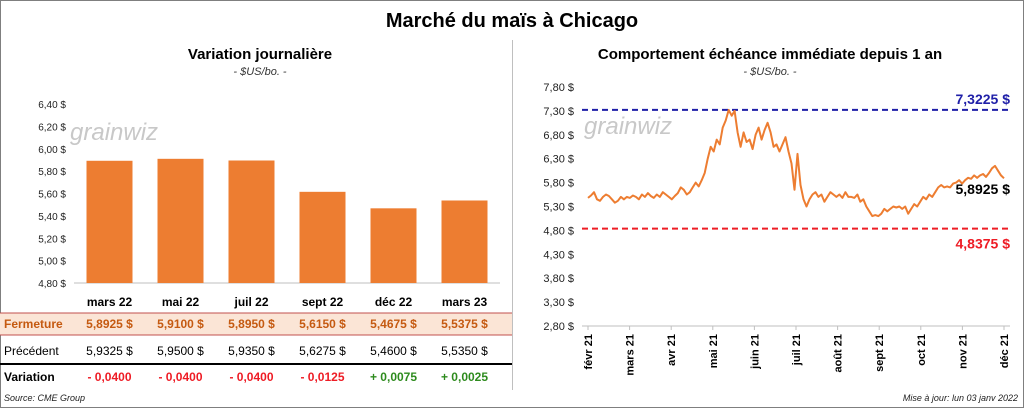 Image resolution: width=1024 pixels, height=408 pixels. What do you see at coordinates (512, 21) in the screenshot?
I see `page-title: Marché du maïs à Chicago` at bounding box center [512, 21].